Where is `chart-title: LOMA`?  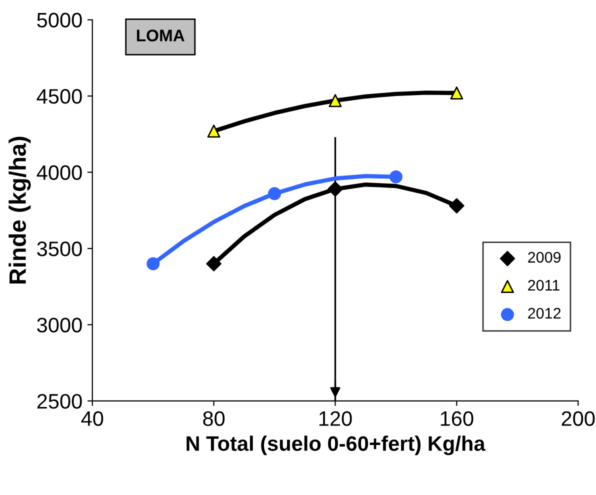 chart-title: LOMA is located at coordinates (160, 36).